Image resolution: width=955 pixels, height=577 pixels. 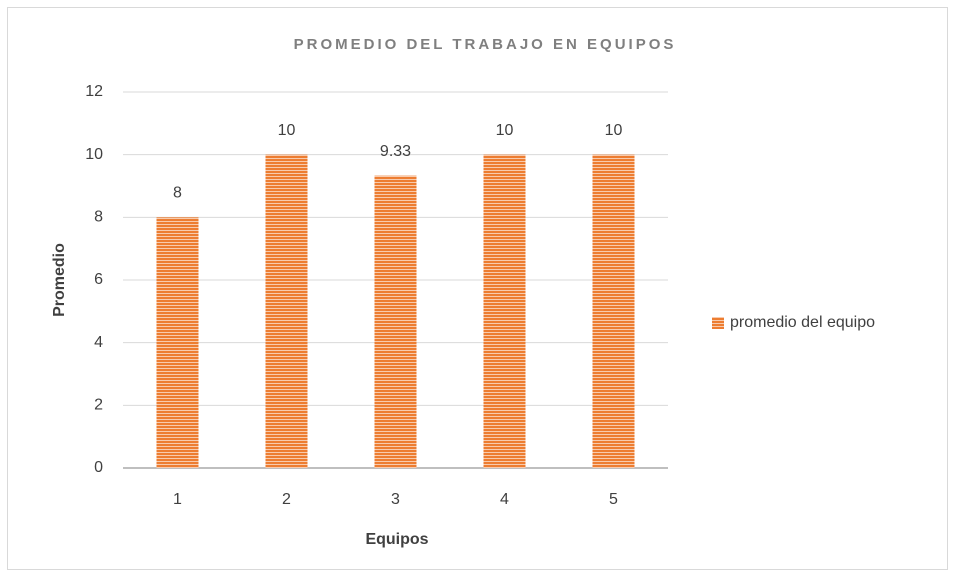 I want to click on legend-label: promedio del equipo, so click(x=802, y=322).